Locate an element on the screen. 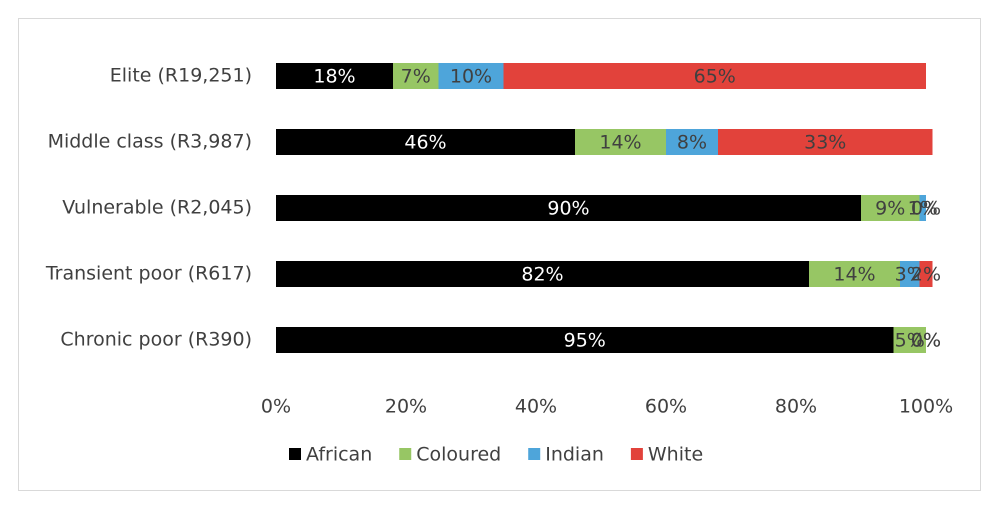  x-tick-label: 60% is located at coordinates (666, 407).